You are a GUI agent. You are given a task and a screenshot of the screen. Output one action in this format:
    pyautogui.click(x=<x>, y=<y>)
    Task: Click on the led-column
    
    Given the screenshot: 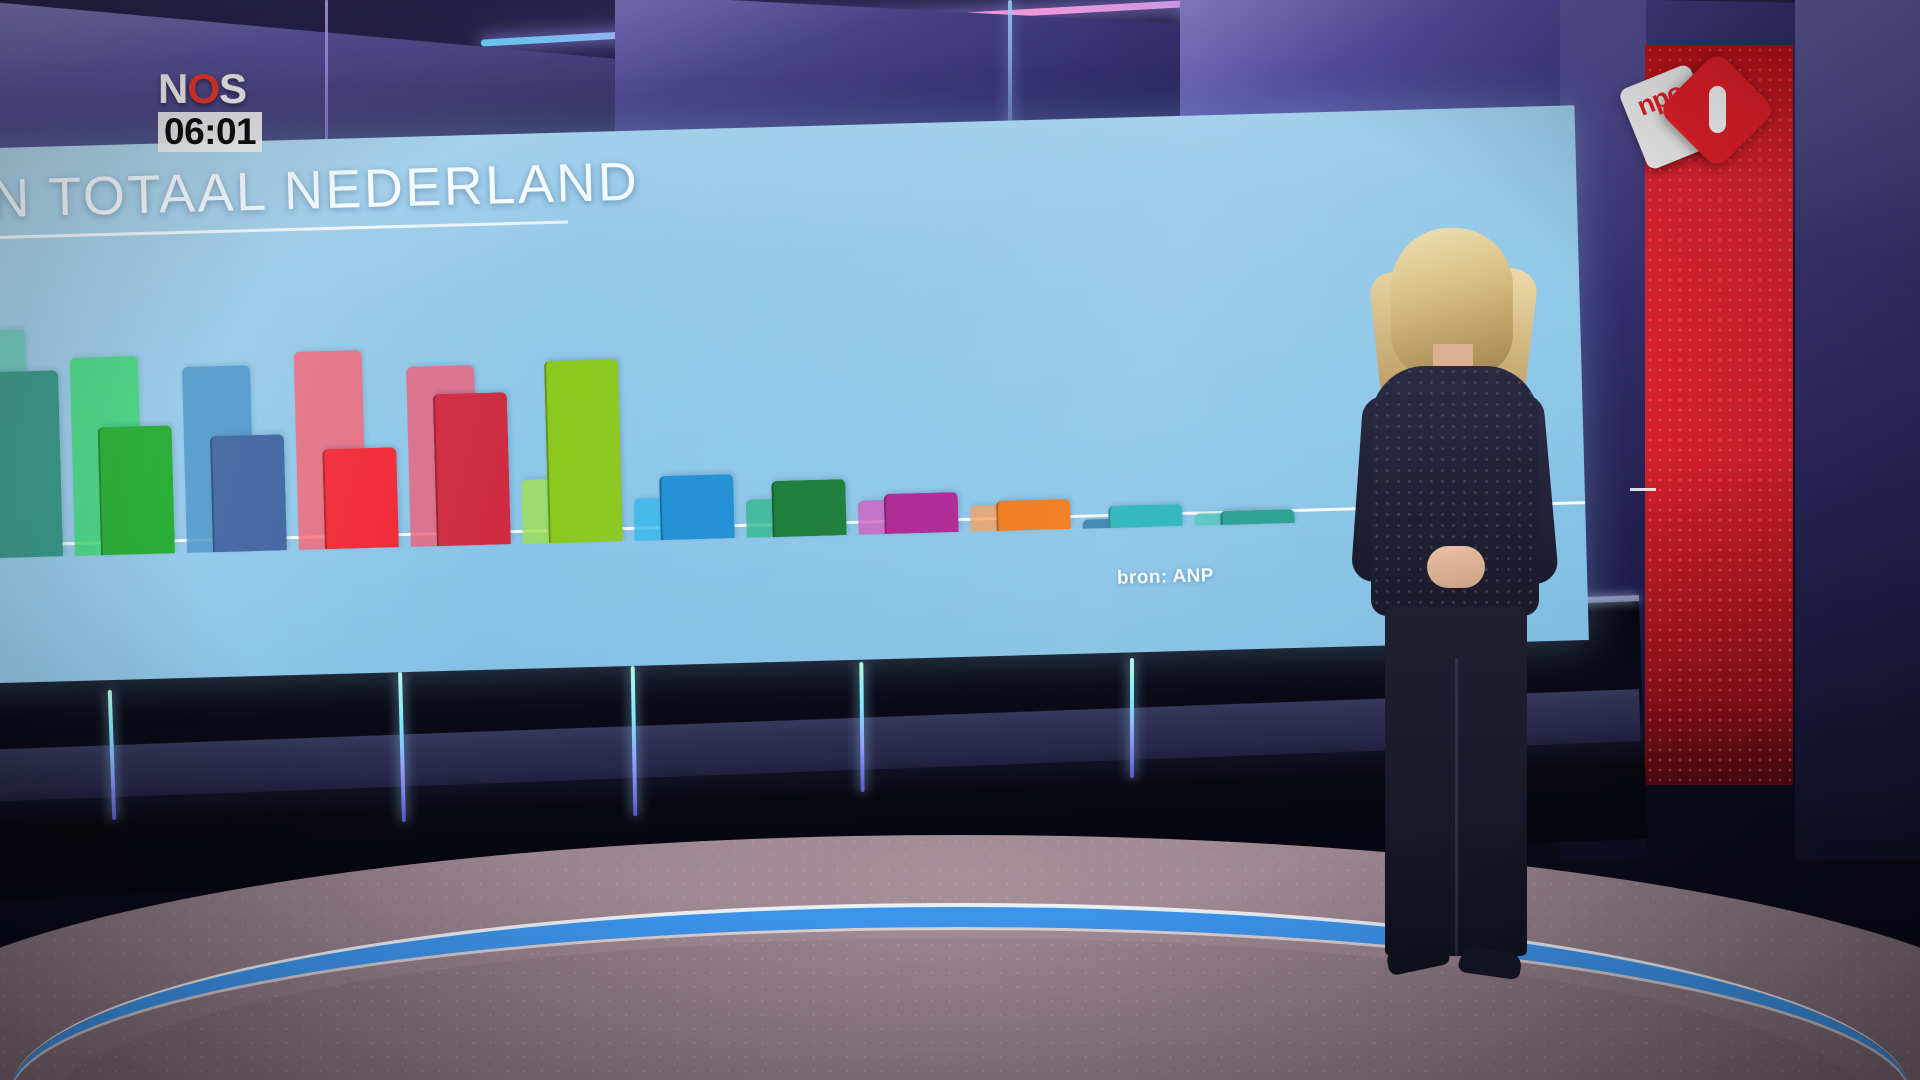 What is the action you would take?
    pyautogui.click(x=1719, y=415)
    